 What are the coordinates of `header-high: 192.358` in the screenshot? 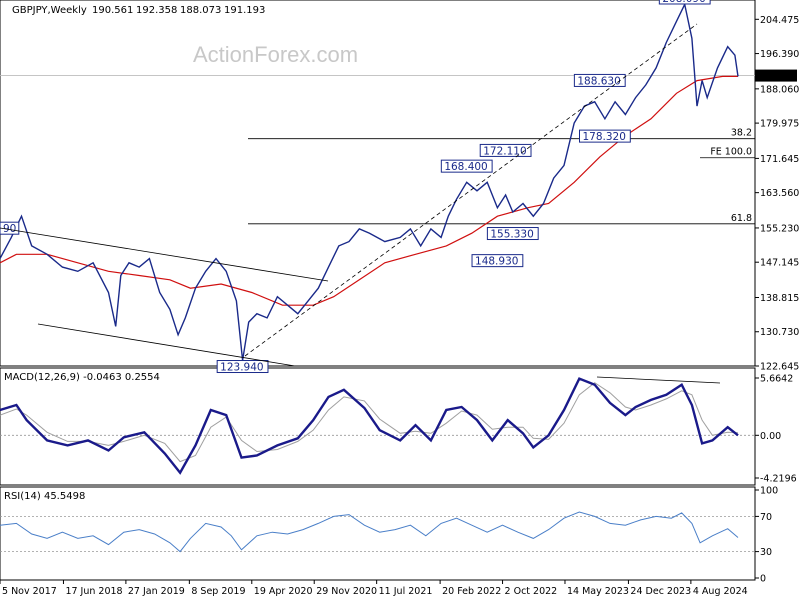 It's located at (156, 10).